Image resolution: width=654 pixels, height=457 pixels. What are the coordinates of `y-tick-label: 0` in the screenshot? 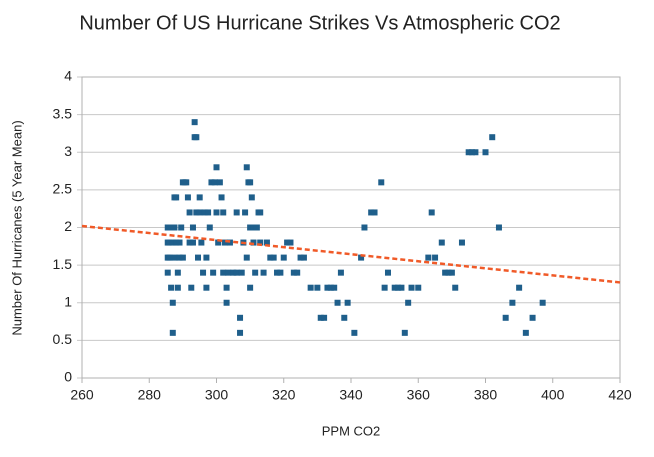 It's located at (68, 377).